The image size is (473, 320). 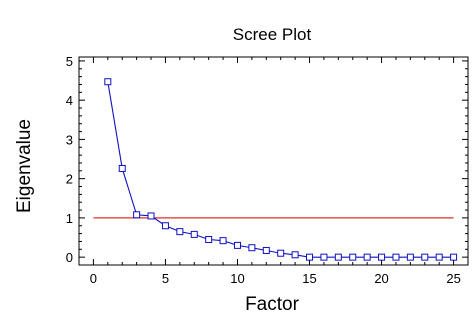 What do you see at coordinates (69, 139) in the screenshot?
I see `y-tick-label: 3` at bounding box center [69, 139].